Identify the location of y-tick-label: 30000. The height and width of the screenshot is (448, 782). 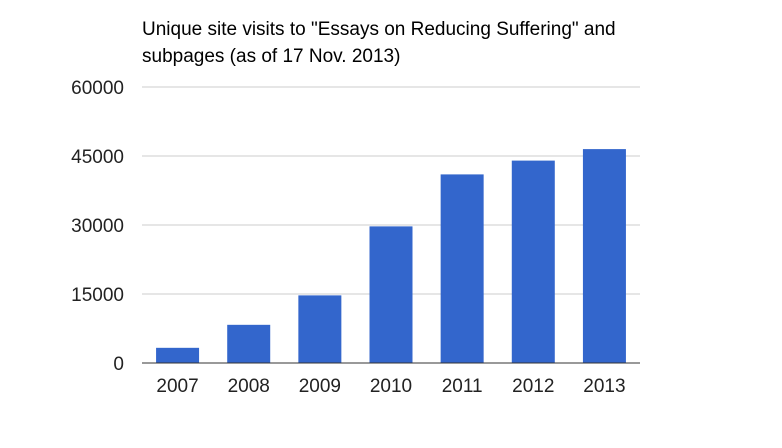
(97, 226).